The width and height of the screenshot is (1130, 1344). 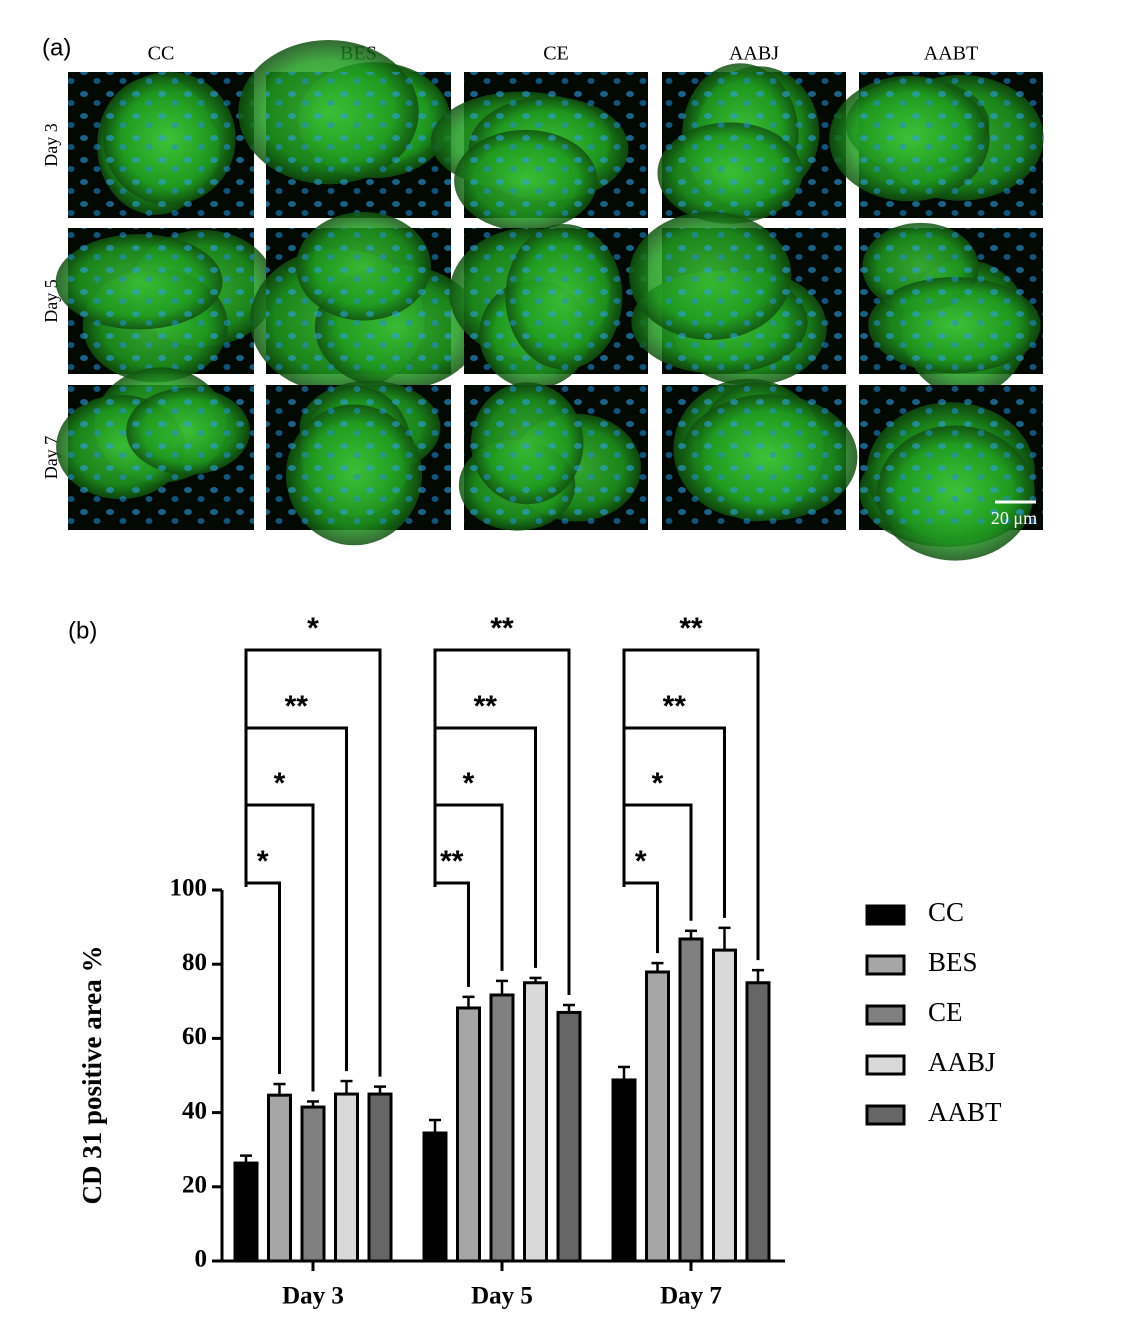 What do you see at coordinates (946, 912) in the screenshot?
I see `legend-label: CC` at bounding box center [946, 912].